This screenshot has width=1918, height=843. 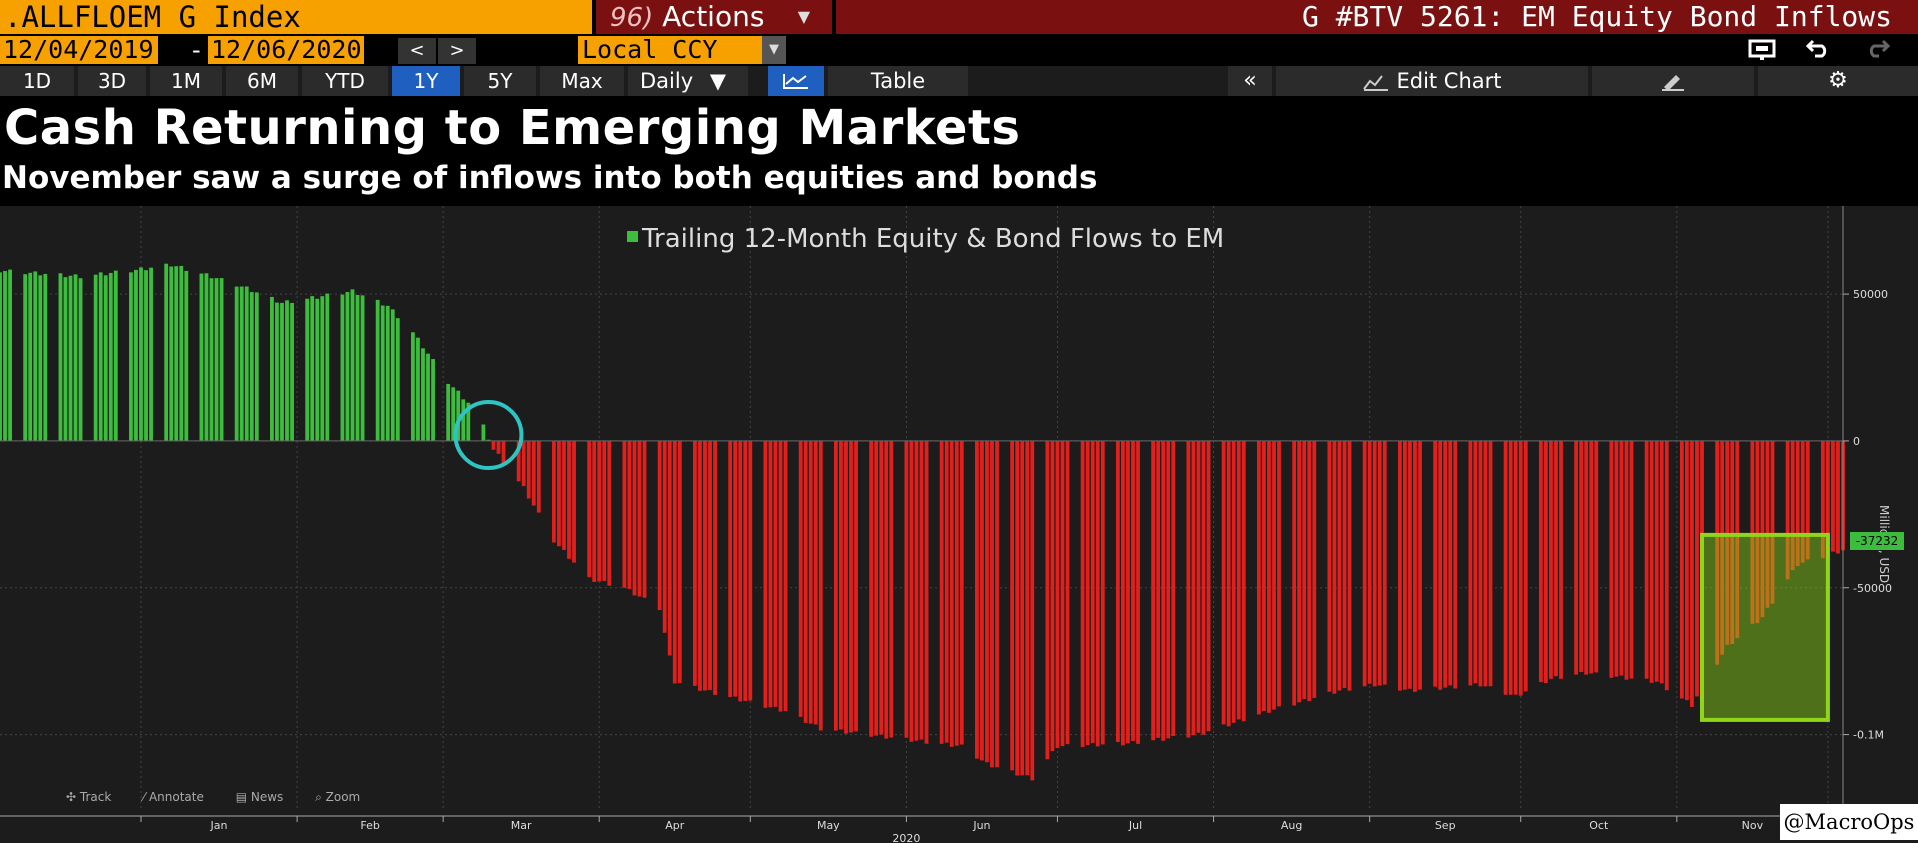 I want to click on range-1d-button: 1D, so click(x=37, y=81).